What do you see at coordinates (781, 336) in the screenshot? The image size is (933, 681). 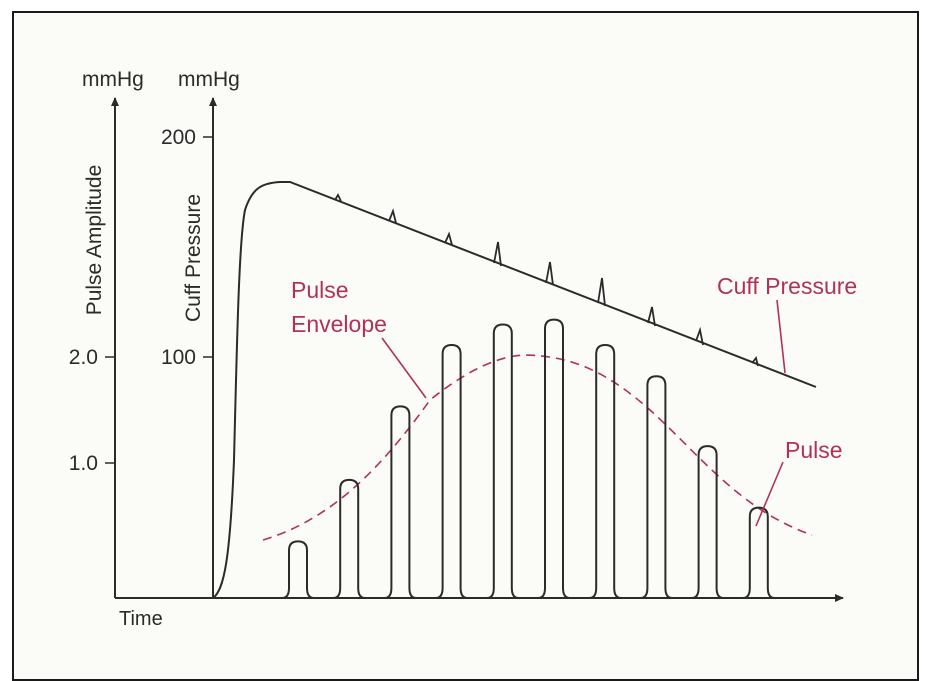 I see `cuff-pressure-leader` at bounding box center [781, 336].